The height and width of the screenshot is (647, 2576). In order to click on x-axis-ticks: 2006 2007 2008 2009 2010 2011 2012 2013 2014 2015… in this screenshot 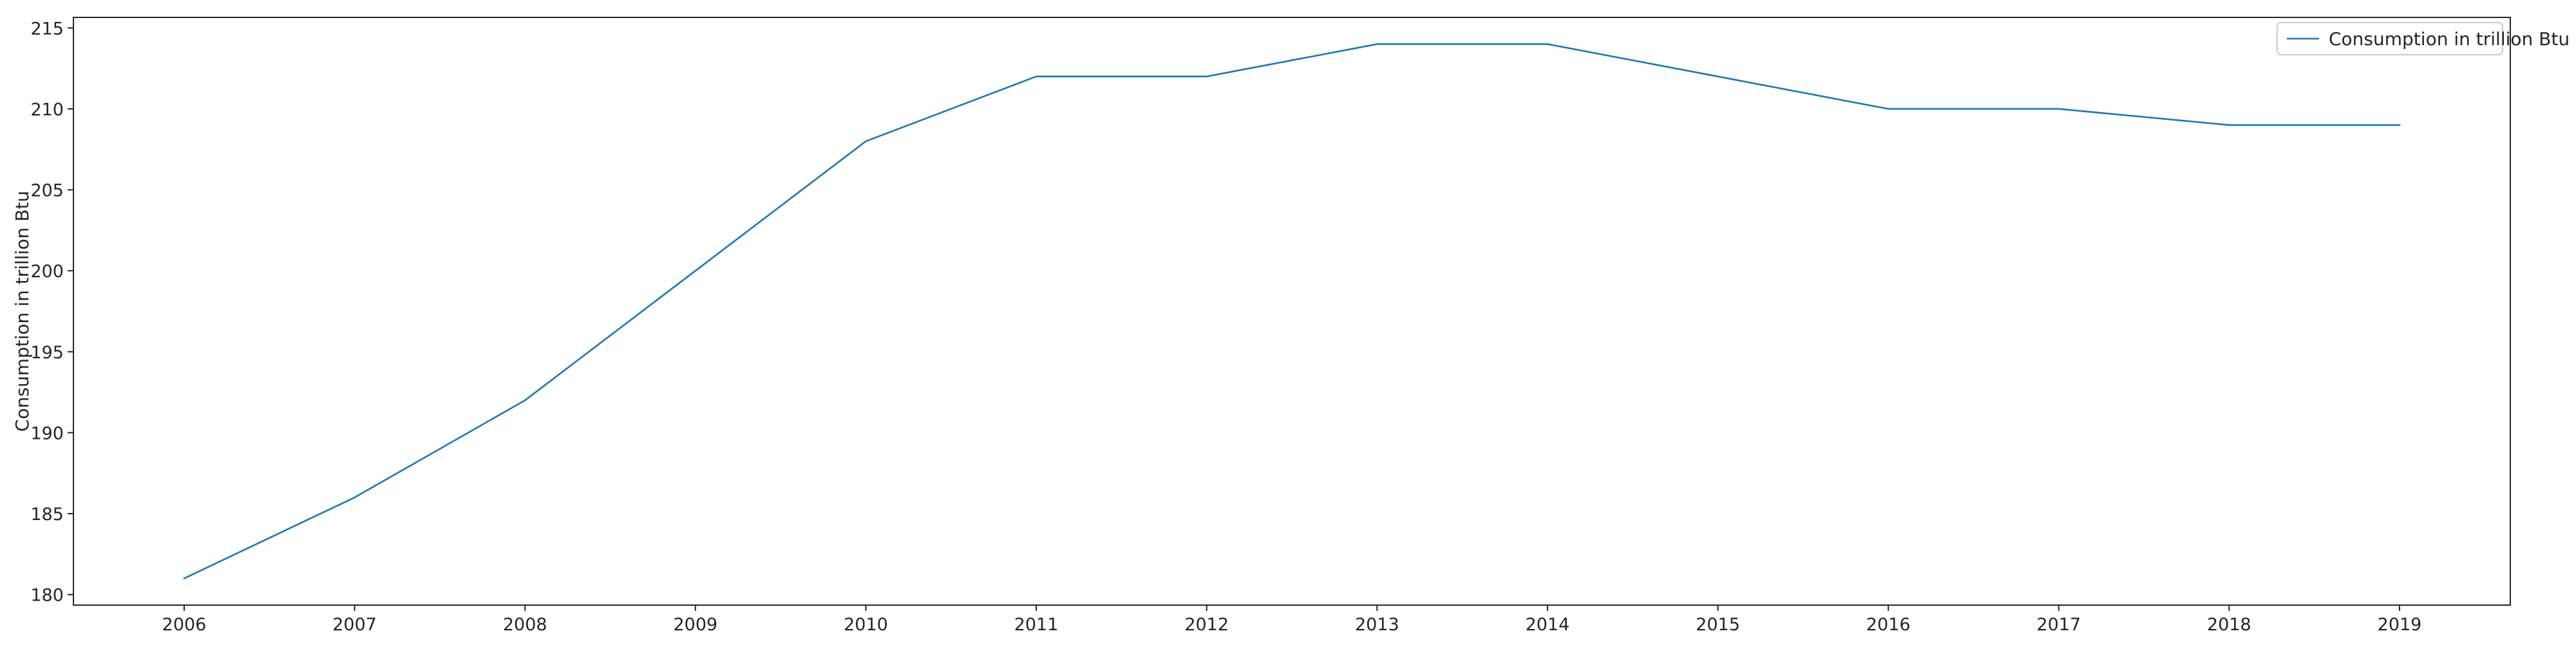, I will do `click(1292, 620)`.